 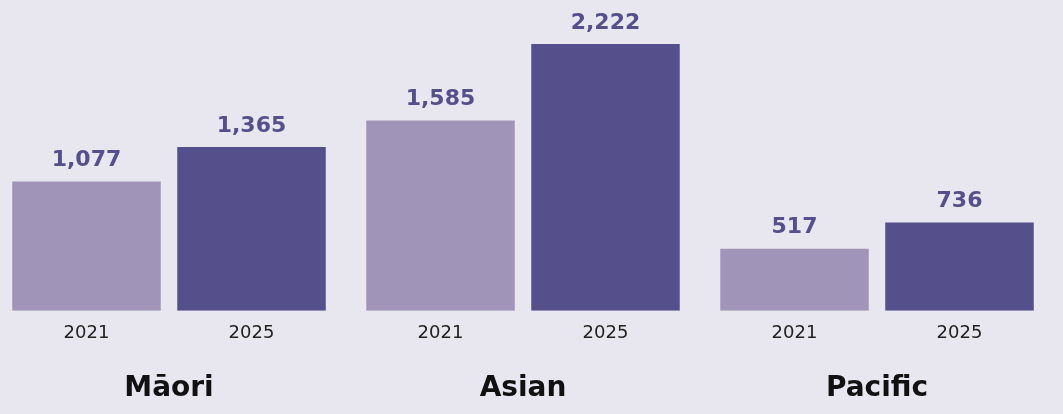 I want to click on data-label: 1,077, so click(x=86, y=159).